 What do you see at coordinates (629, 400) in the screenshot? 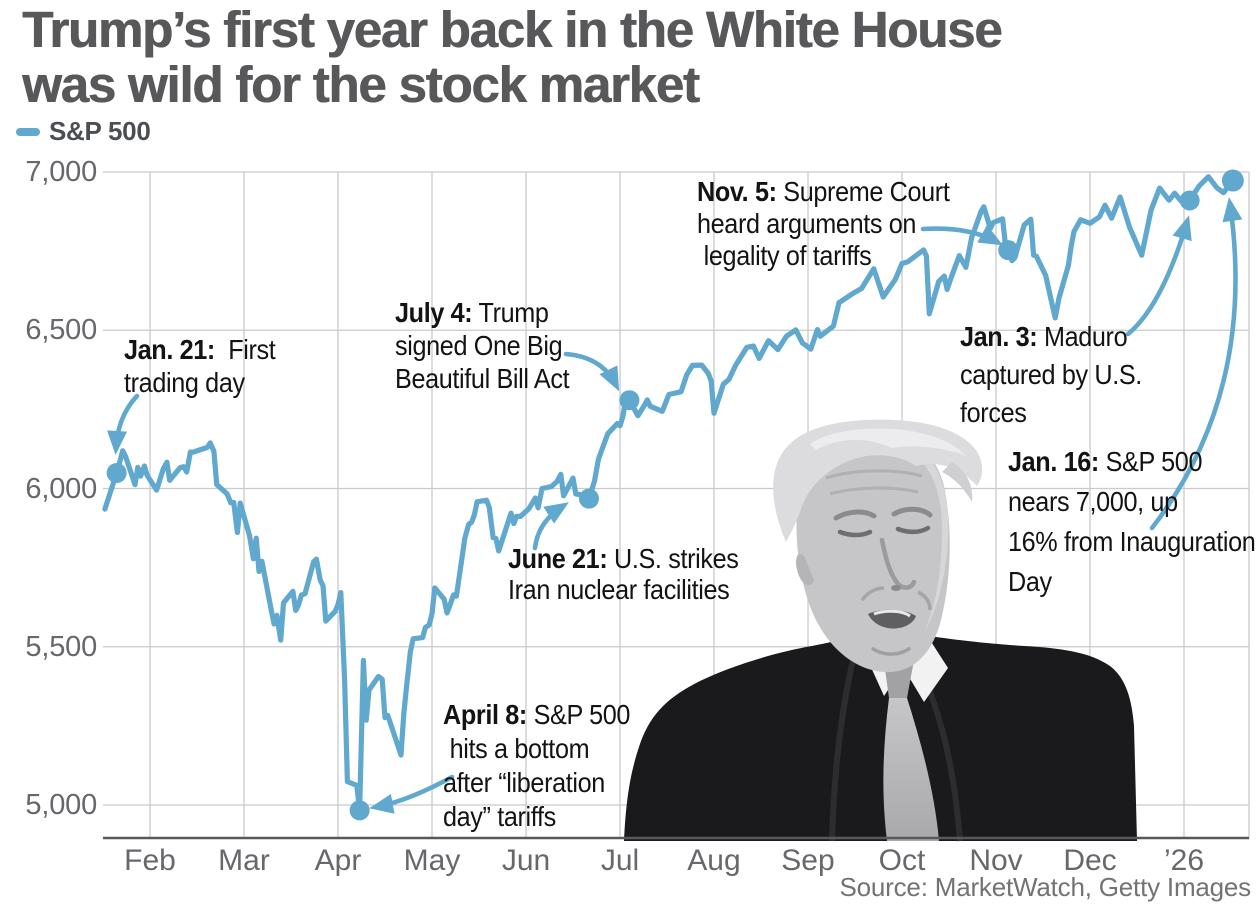
I see `marker-jul4` at bounding box center [629, 400].